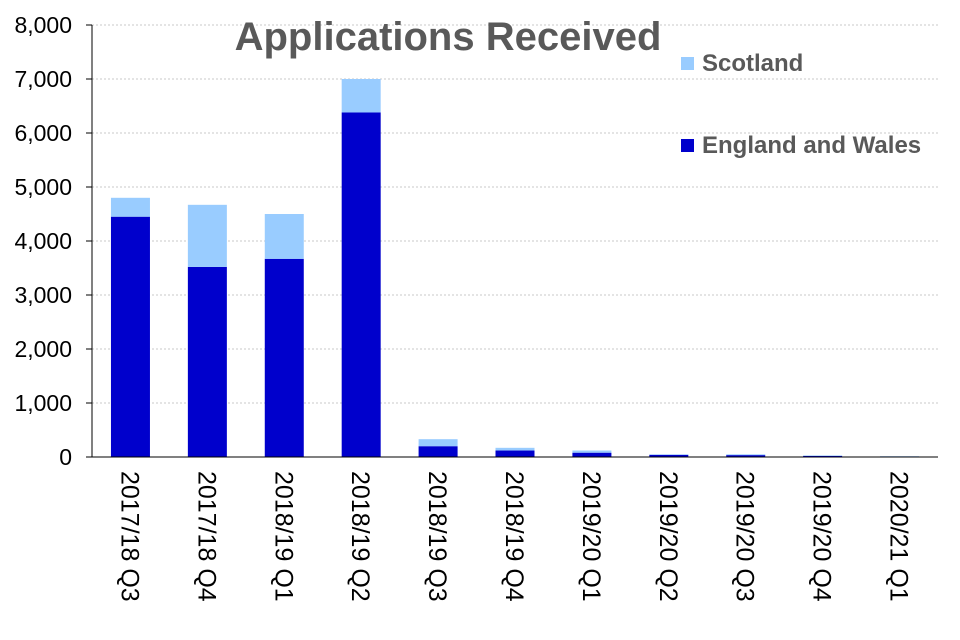 This screenshot has width=960, height=640. What do you see at coordinates (360, 536) in the screenshot?
I see `x-tick-label: 2018/19 Q2` at bounding box center [360, 536].